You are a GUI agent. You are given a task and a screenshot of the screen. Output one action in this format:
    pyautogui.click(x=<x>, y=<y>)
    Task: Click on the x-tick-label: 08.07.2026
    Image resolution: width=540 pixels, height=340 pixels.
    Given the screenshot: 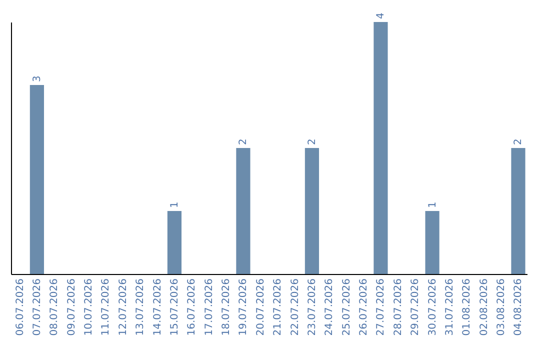 What is the action you would take?
    pyautogui.click(x=54, y=307)
    